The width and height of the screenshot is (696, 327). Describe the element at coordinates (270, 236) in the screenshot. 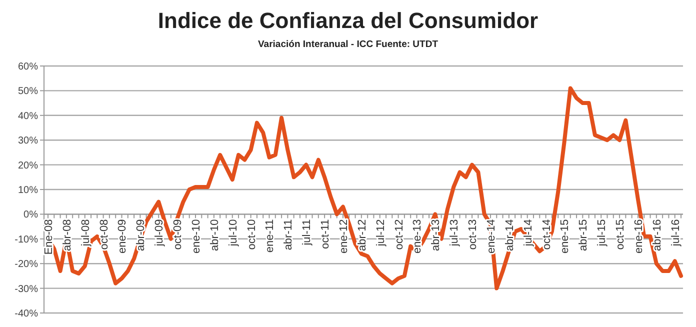

I see `x-tick-label: ene-11` at that location.